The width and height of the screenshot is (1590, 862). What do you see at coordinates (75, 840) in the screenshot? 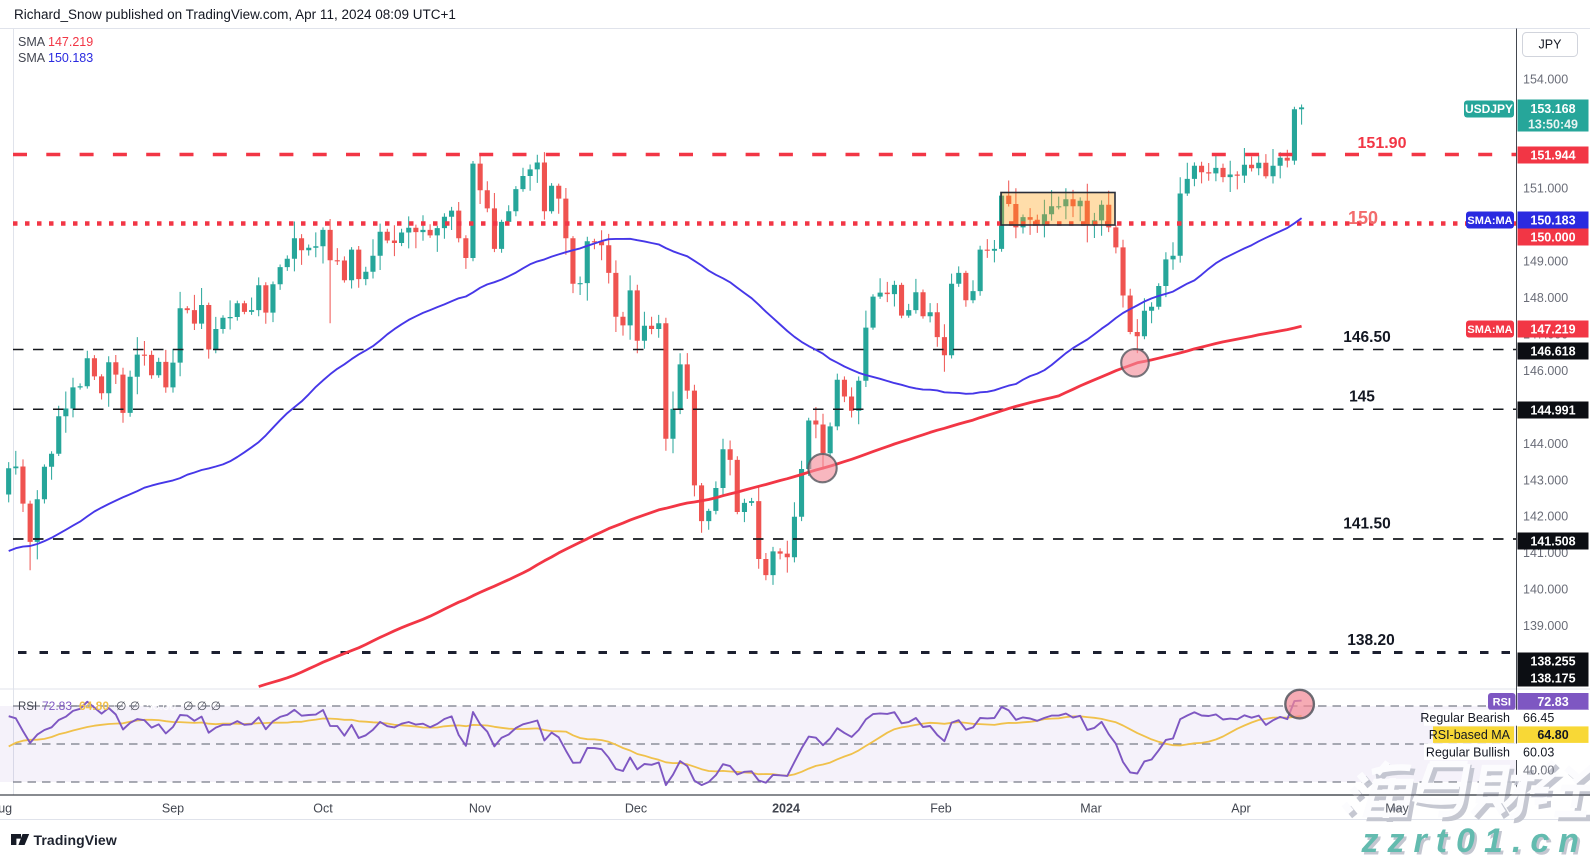
I see `svg-text: TradingView` at bounding box center [75, 840].